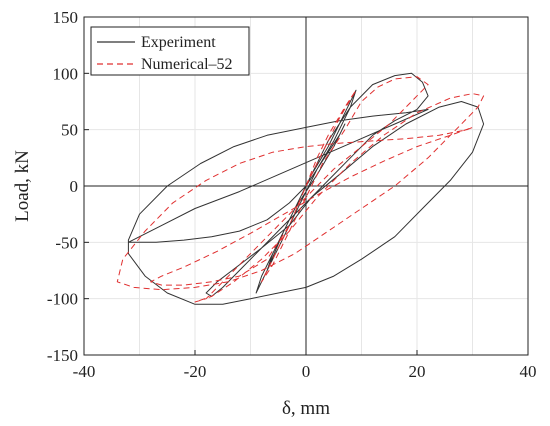 The image size is (550, 426). I want to click on x-axis-title: δ, mm, so click(306, 408).